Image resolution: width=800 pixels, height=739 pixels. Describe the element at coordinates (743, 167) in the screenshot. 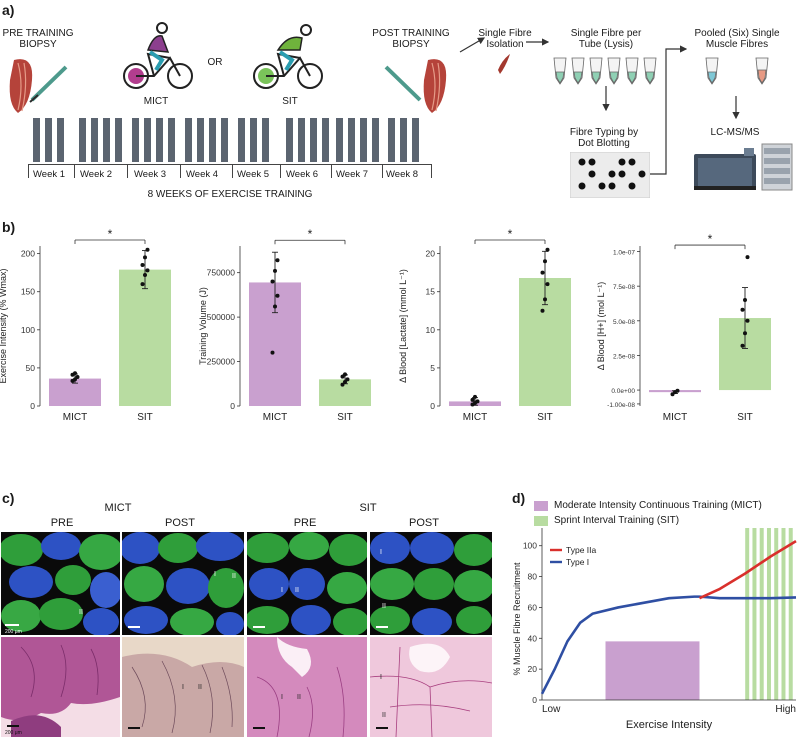

I see `mass-spec-instrument-icon` at that location.